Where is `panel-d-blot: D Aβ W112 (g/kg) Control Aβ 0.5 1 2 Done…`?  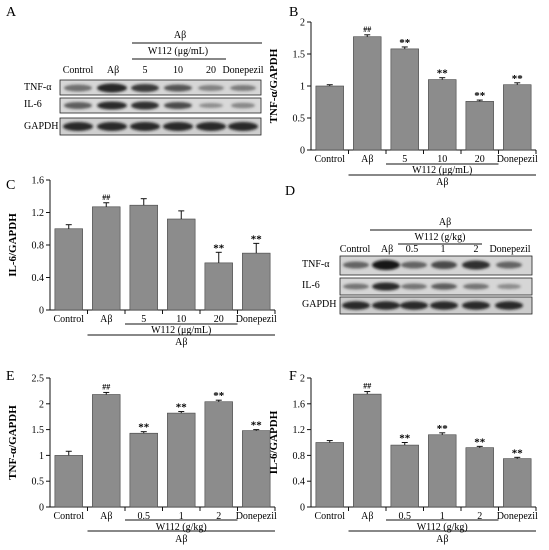 panel-d-blot: D Aβ W112 (g/kg) Control Aβ 0.5 1 2 Done… is located at coordinates (409, 249).